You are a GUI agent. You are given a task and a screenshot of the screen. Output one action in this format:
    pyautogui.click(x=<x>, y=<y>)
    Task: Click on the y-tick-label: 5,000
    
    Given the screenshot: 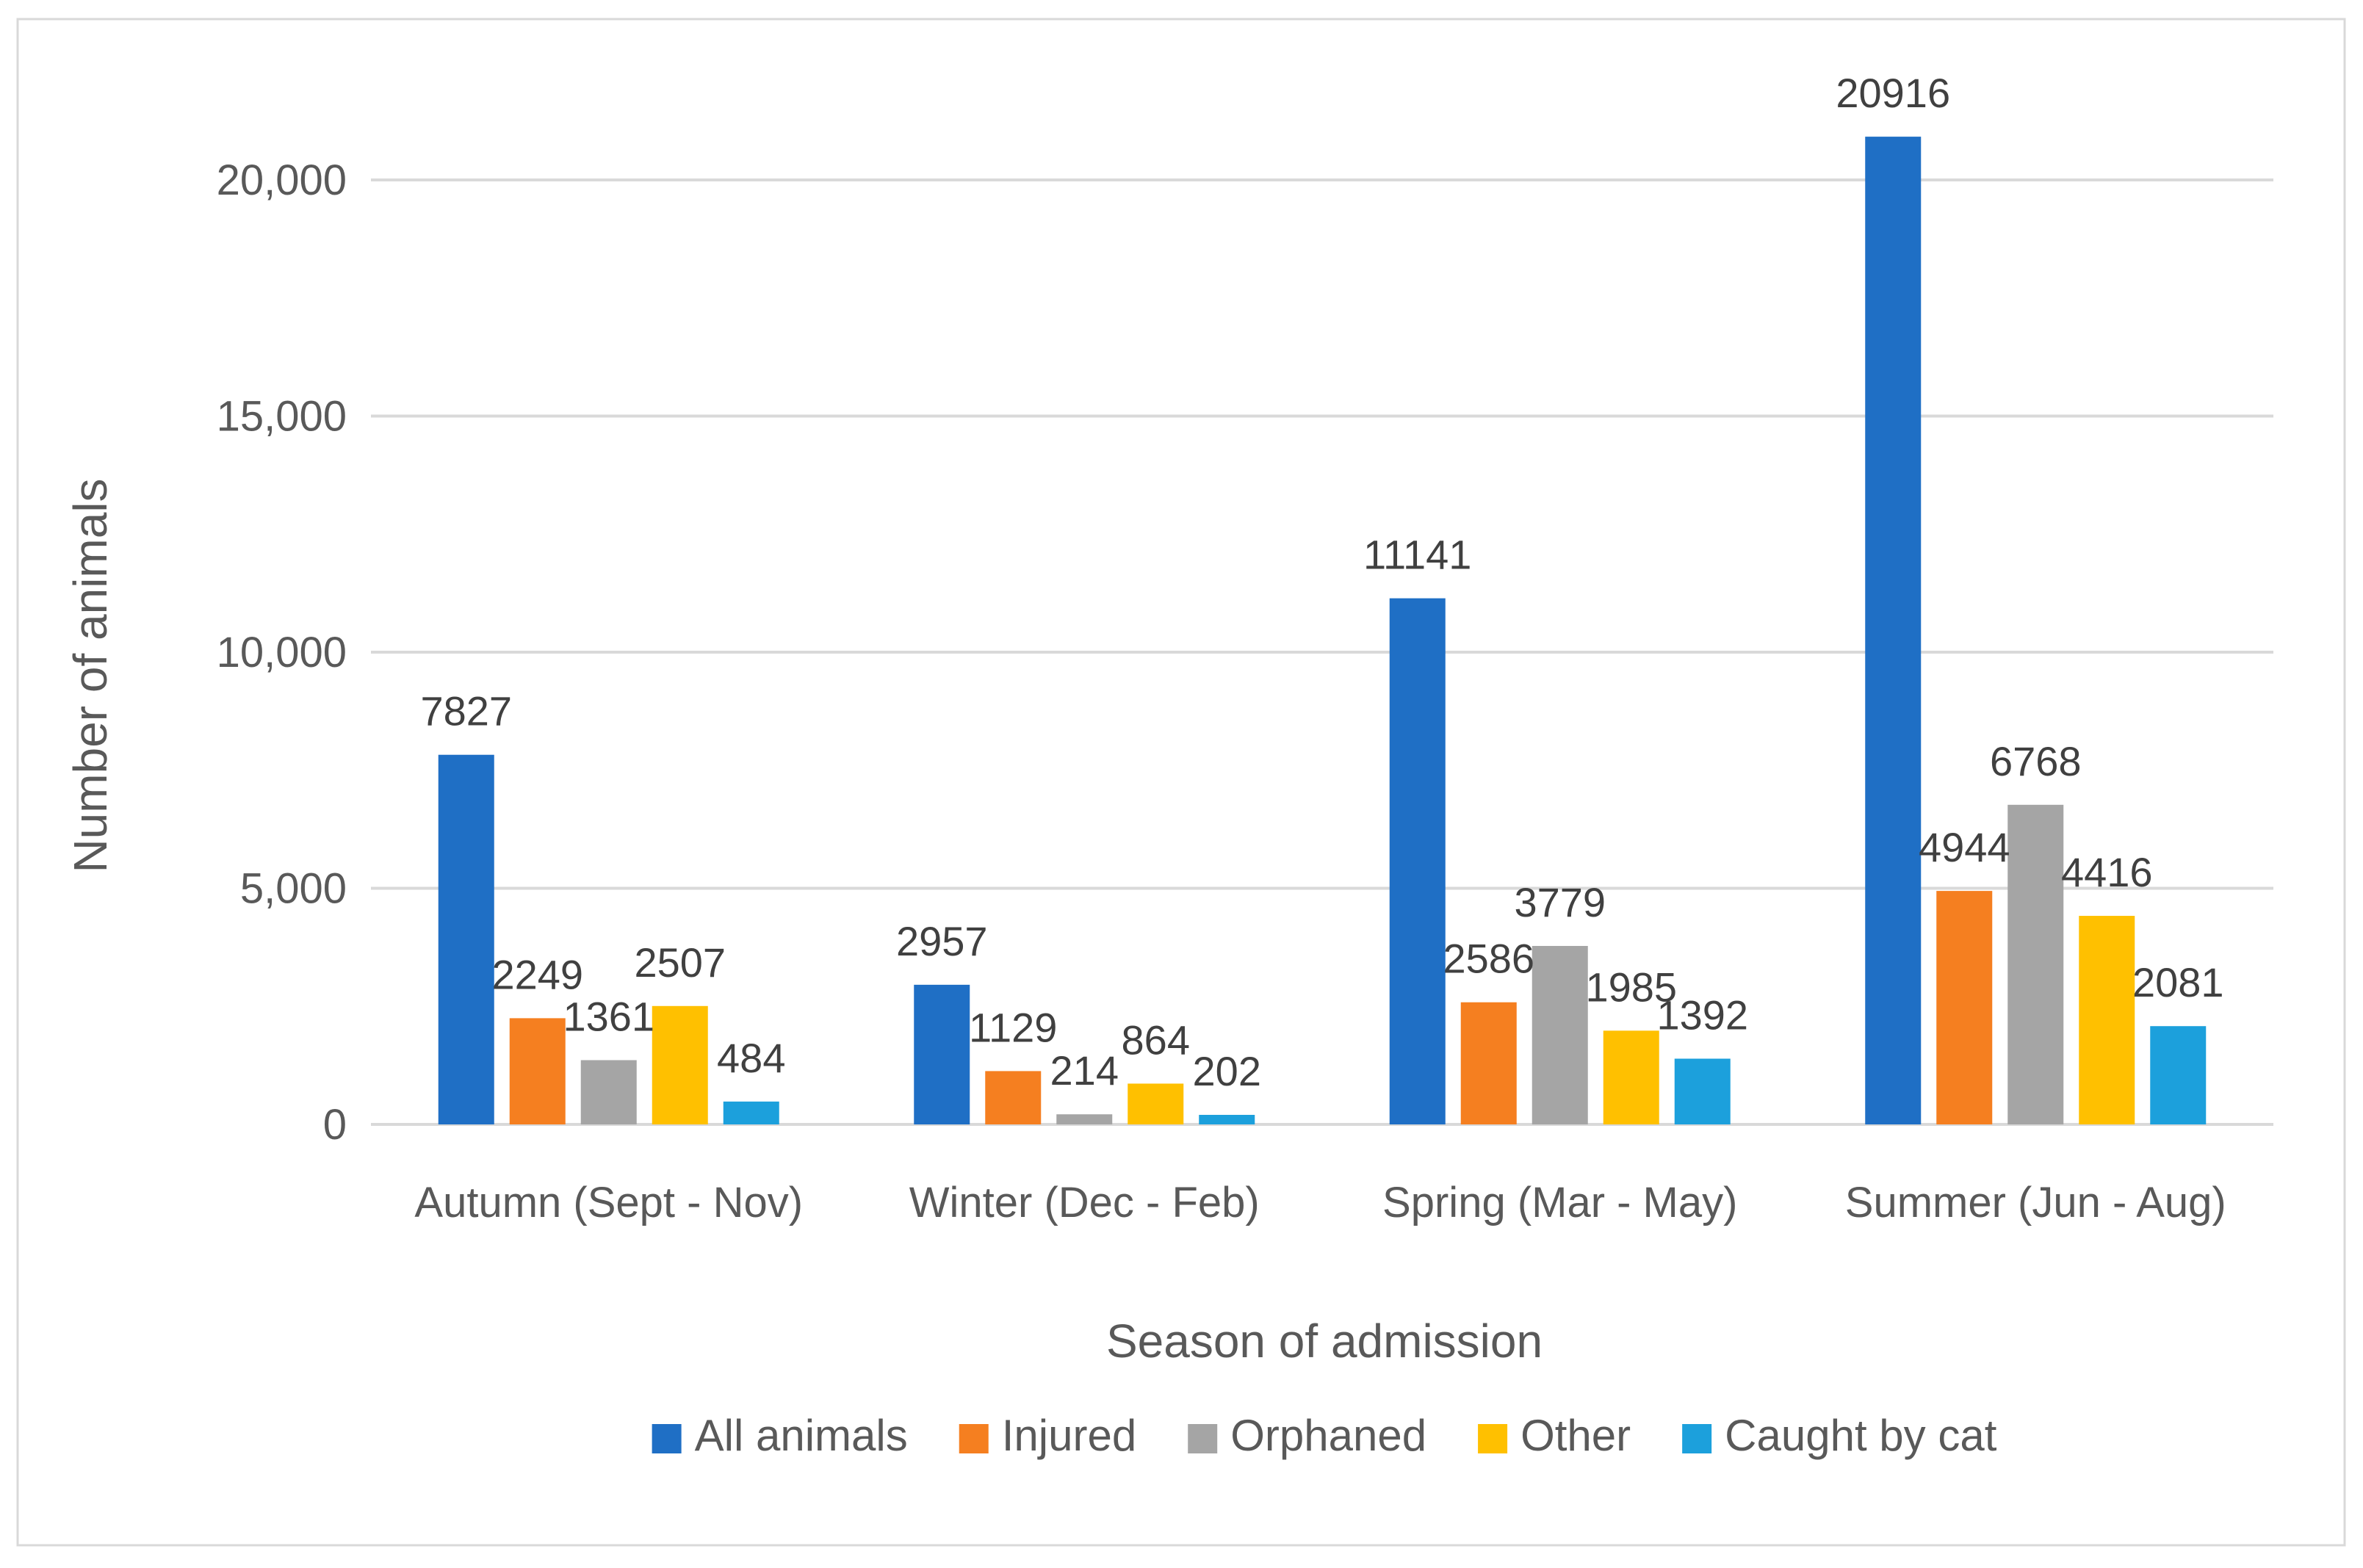 What is the action you would take?
    pyautogui.click(x=293, y=889)
    